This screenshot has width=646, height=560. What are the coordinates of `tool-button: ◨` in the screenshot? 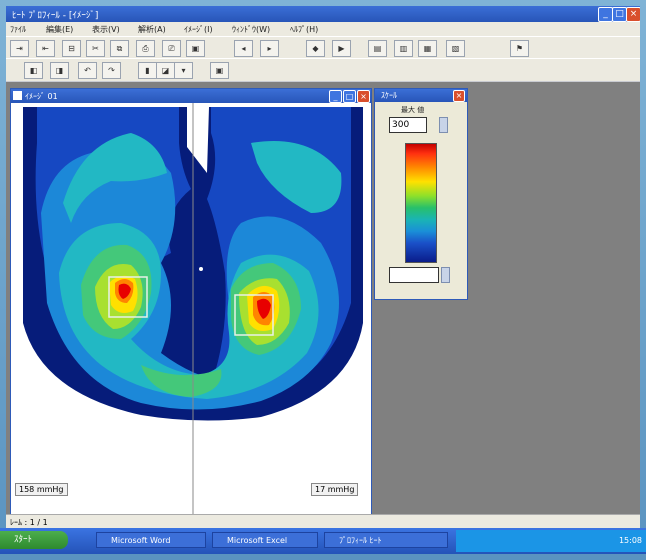 It's located at (59, 70).